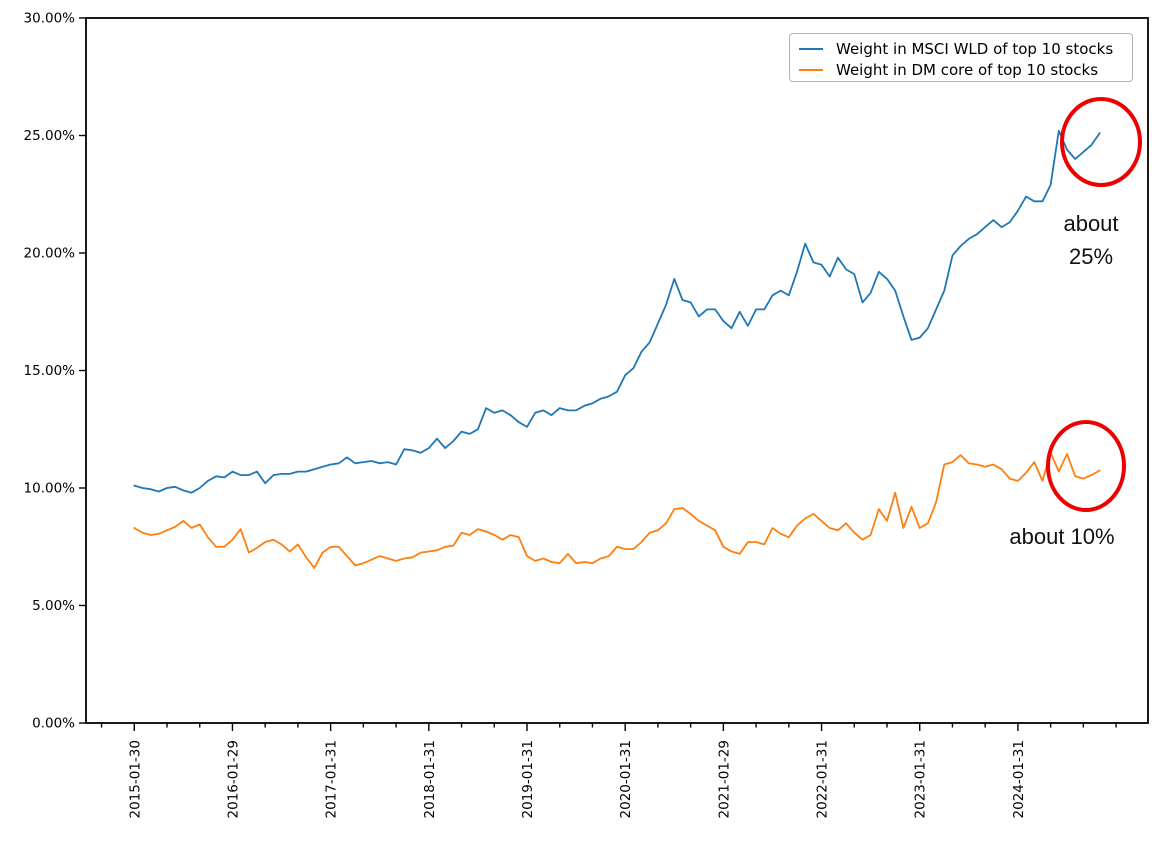 The image size is (1162, 847). What do you see at coordinates (1019, 779) in the screenshot?
I see `x-tick-label: 2024-01-31` at bounding box center [1019, 779].